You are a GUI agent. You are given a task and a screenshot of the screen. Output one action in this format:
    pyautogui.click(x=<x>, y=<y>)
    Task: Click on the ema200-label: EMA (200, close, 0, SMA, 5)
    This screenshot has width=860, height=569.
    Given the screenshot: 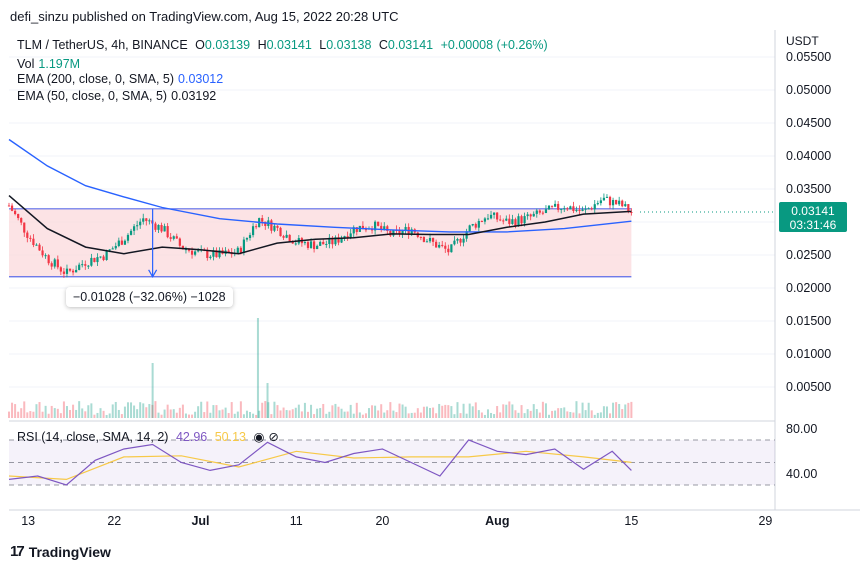 What is the action you would take?
    pyautogui.click(x=96, y=79)
    